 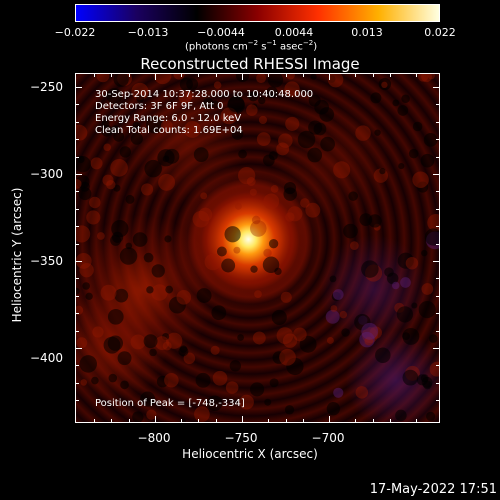 What do you see at coordinates (367, 32) in the screenshot?
I see `colorbar-tick: 0.013` at bounding box center [367, 32].